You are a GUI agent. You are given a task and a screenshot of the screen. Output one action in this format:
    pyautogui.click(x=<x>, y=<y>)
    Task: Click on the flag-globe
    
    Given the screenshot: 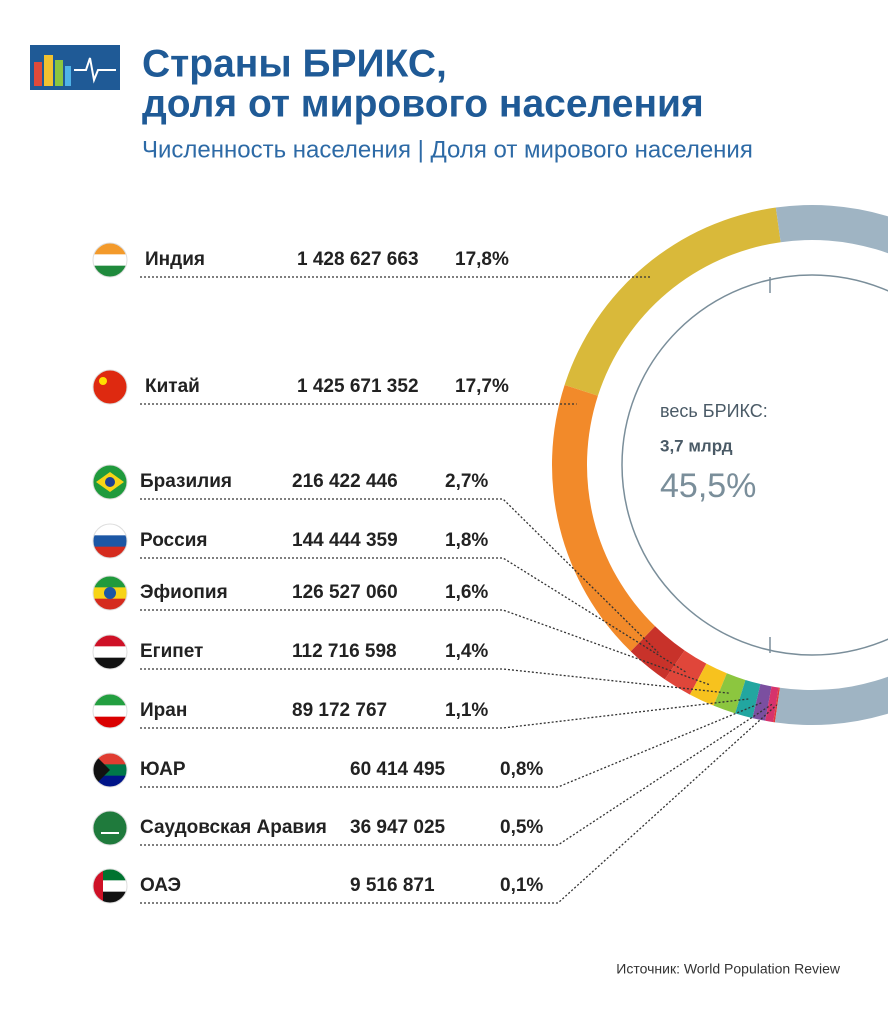 What is the action you would take?
    pyautogui.click(x=110, y=482)
    